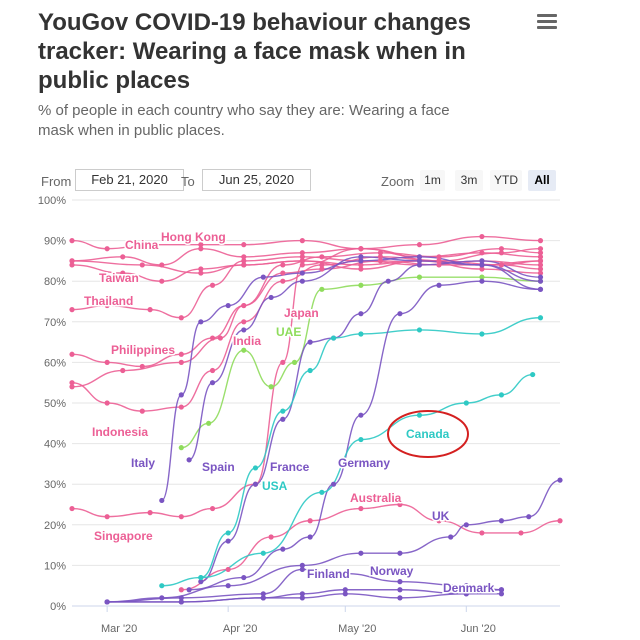 This screenshot has width=640, height=640. What do you see at coordinates (306, 242) in the screenshot?
I see `series-line-hong-kong` at bounding box center [306, 242].